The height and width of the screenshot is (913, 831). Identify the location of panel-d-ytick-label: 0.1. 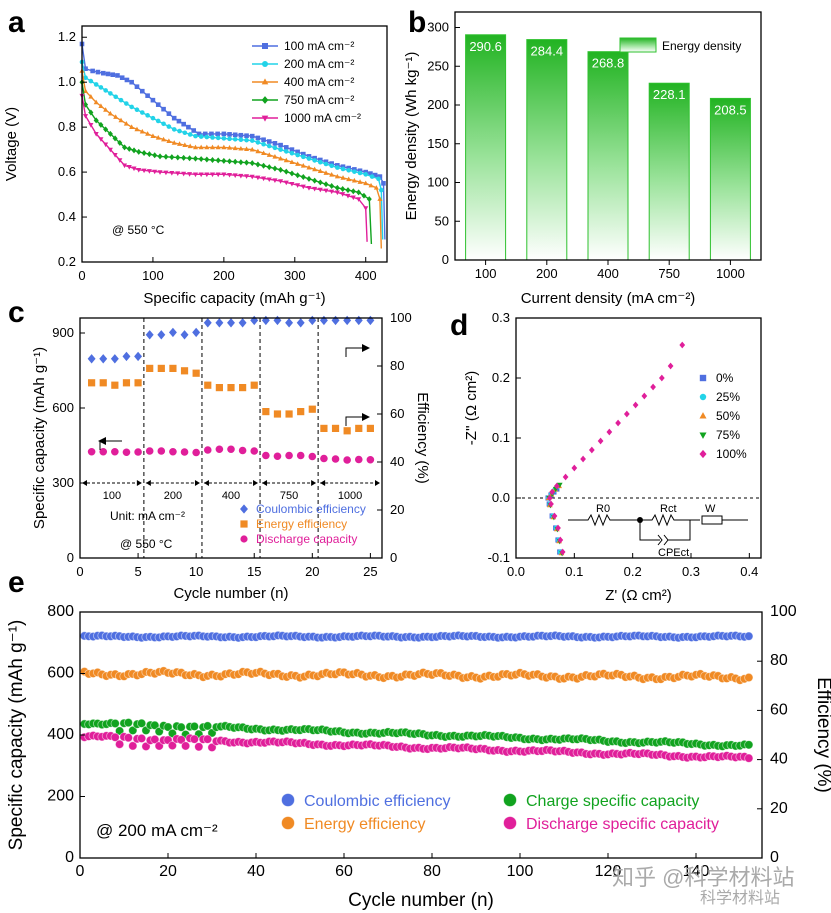
(501, 437).